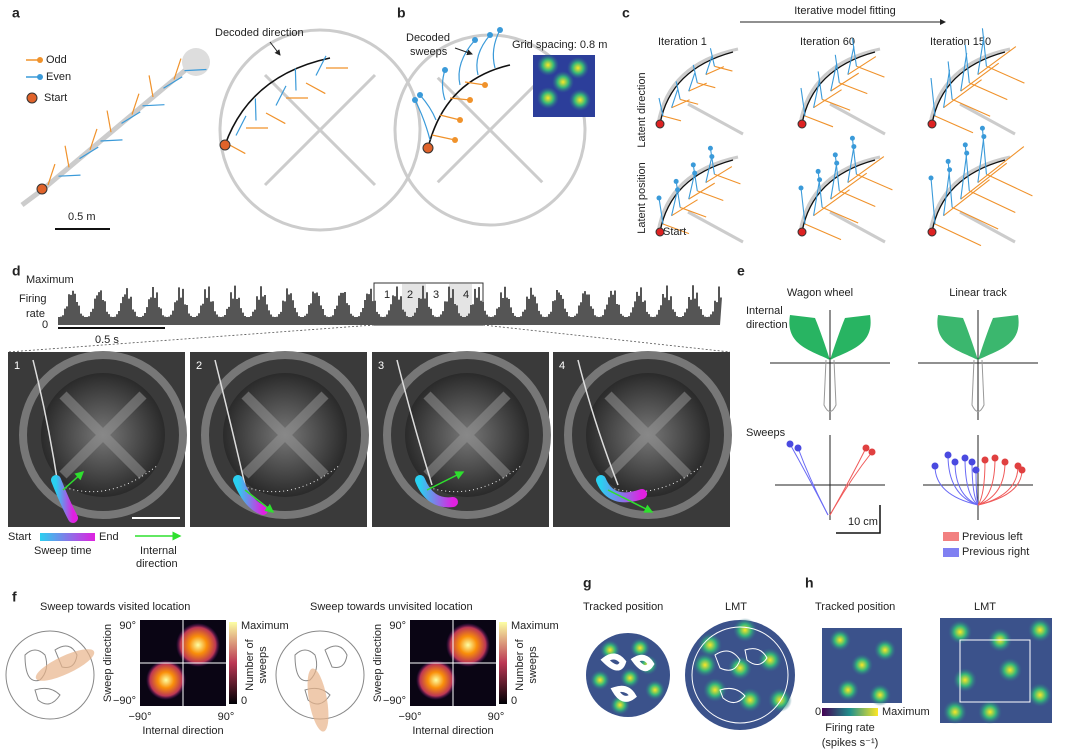  Describe the element at coordinates (45, 422) in the screenshot. I see `rat-trace` at that location.